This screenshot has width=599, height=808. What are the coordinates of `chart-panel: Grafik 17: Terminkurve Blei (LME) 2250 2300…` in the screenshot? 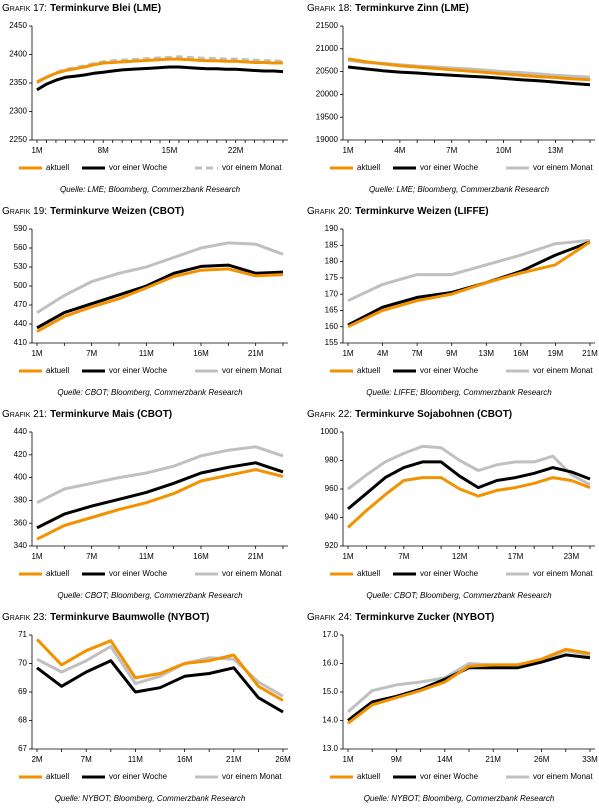 It's located at (145, 98).